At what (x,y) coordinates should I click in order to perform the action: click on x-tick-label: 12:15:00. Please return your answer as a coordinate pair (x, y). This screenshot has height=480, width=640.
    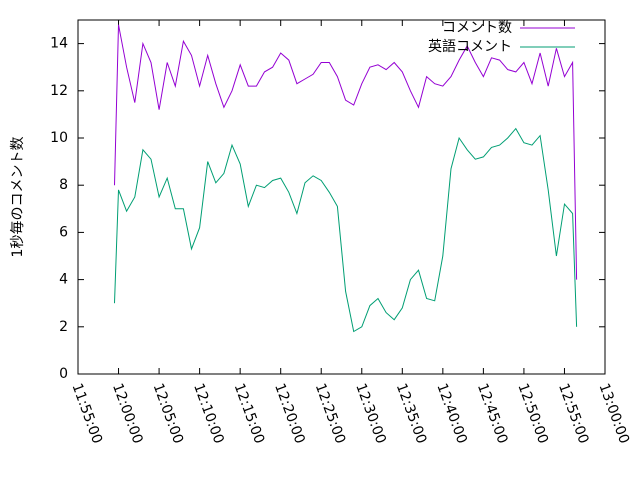
    Looking at the image, I should click on (249, 413).